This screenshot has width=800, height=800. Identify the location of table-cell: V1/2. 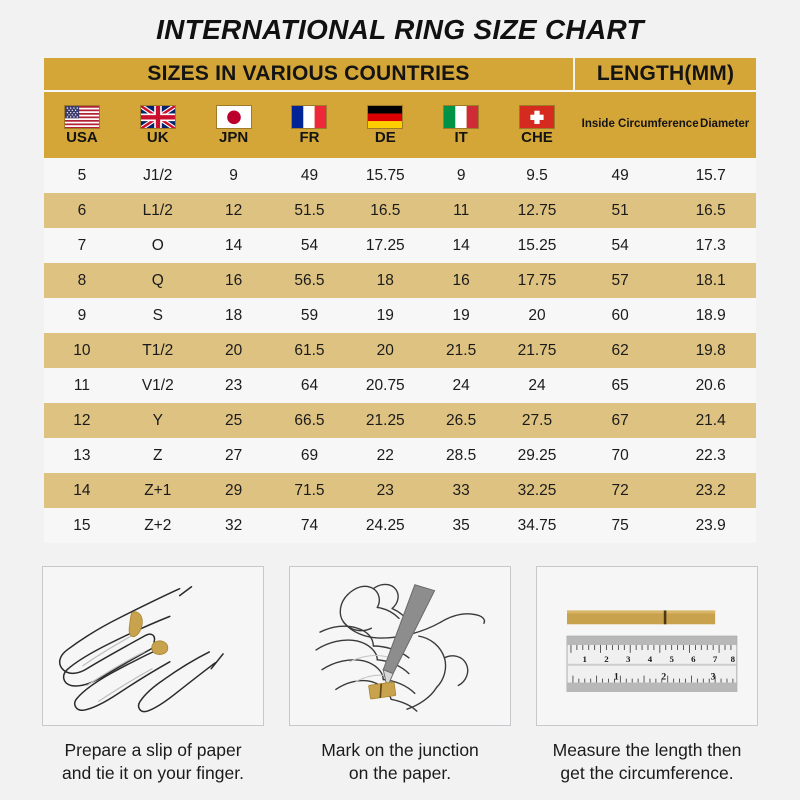
(157, 385).